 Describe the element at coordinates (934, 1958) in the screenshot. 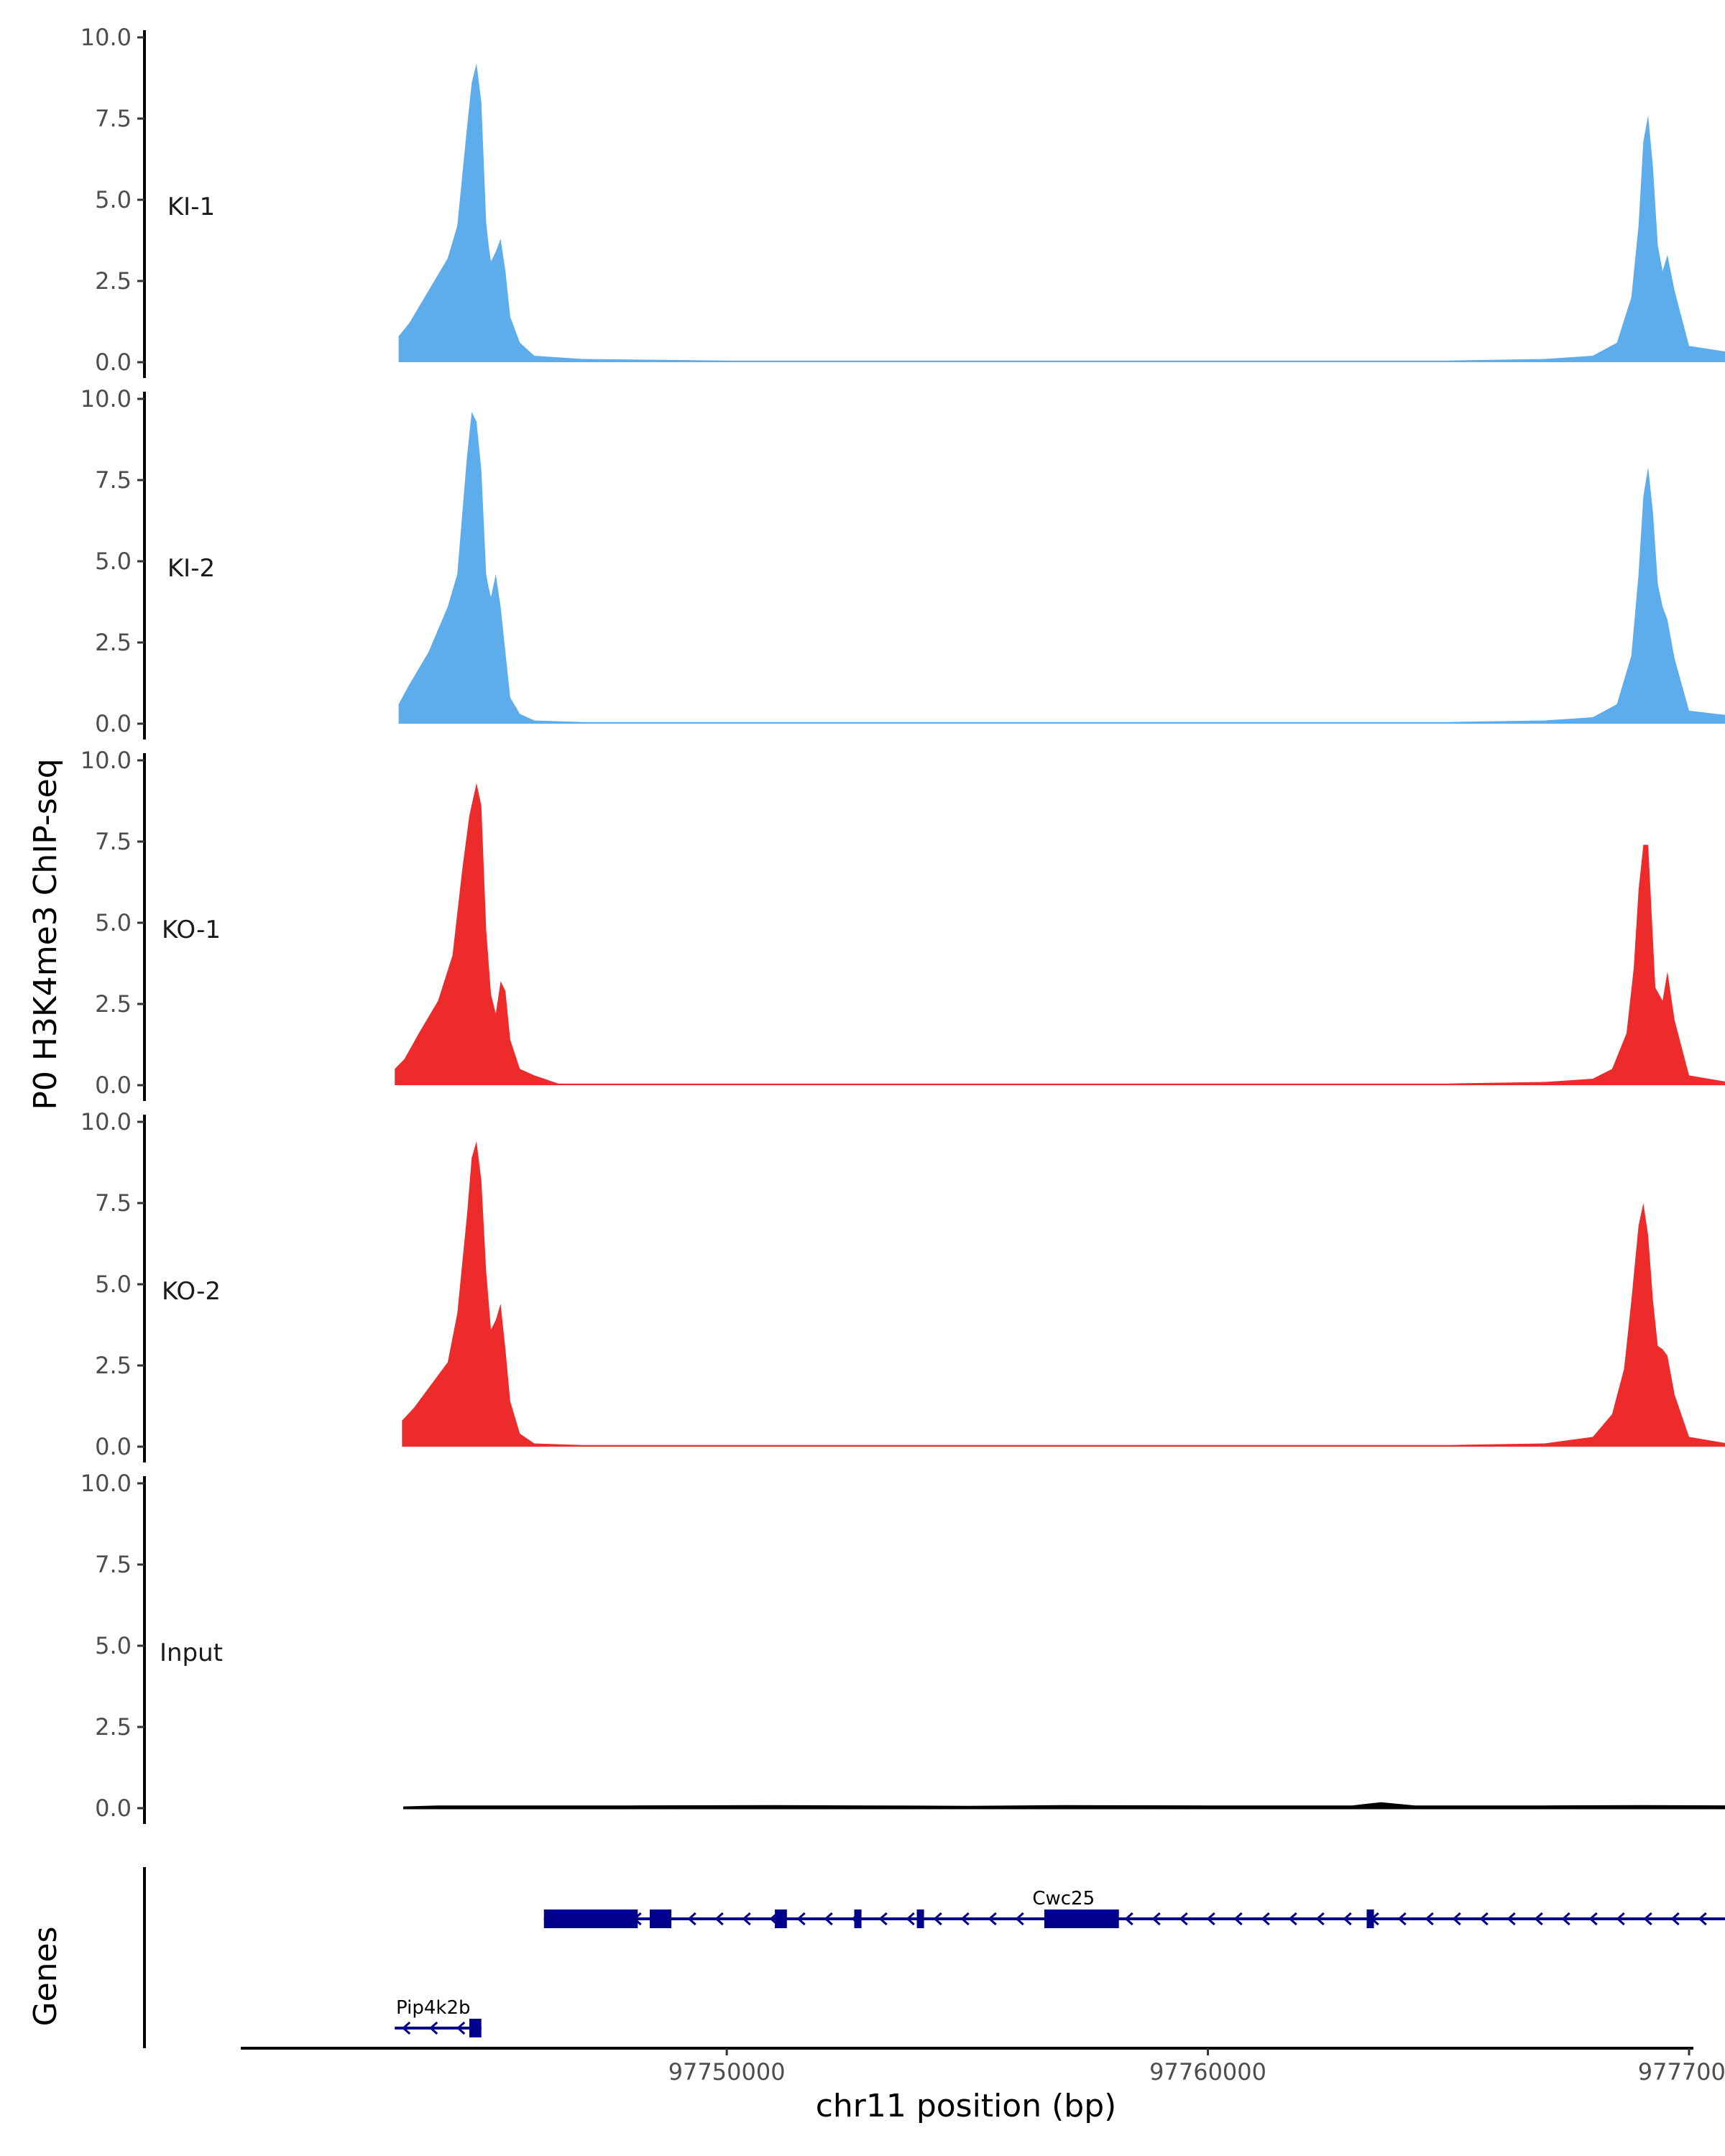

I see `gene-annotation-track: Cwc25 Pip4k2b` at that location.